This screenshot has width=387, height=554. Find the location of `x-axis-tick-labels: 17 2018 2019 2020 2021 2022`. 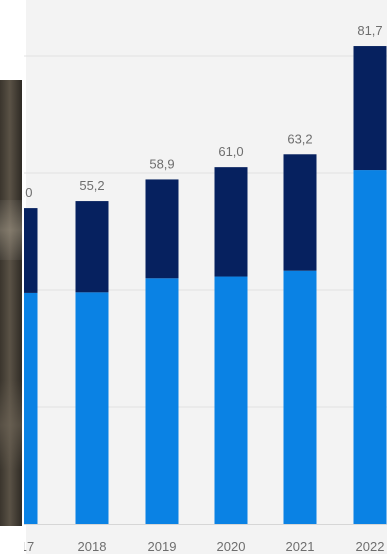

x-axis-tick-labels: 17 2018 2019 2020 2021 2022 is located at coordinates (204, 546).